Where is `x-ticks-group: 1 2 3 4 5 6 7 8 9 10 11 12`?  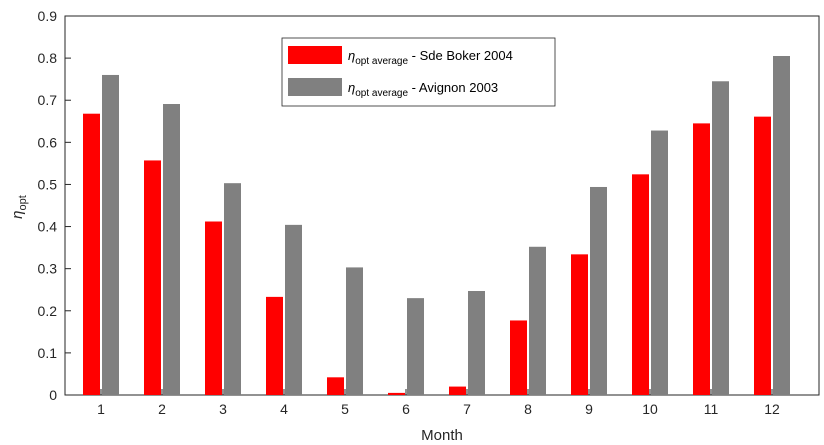 x-ticks-group: 1 2 3 4 5 6 7 8 9 10 11 12 is located at coordinates (438, 403).